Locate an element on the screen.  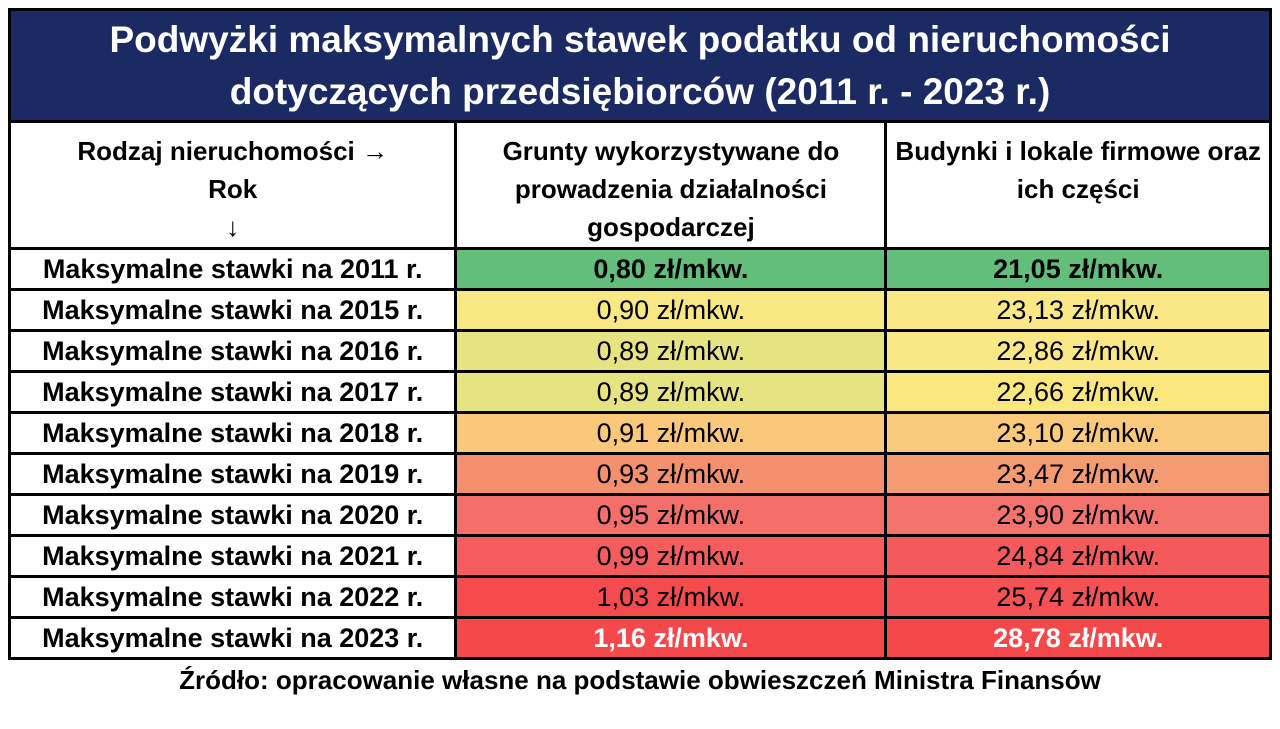
grunty-value: 1,16 zł/mkw. is located at coordinates (671, 638).